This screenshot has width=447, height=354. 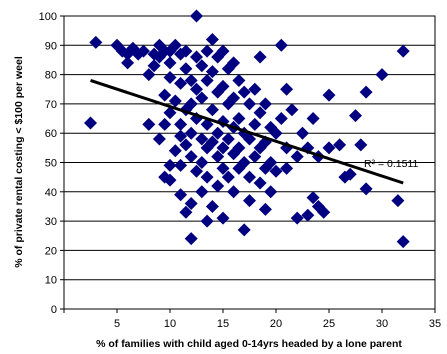 I want to click on x-axis-ticks: 5 10 15 20 25 30 35, so click(x=252, y=319).